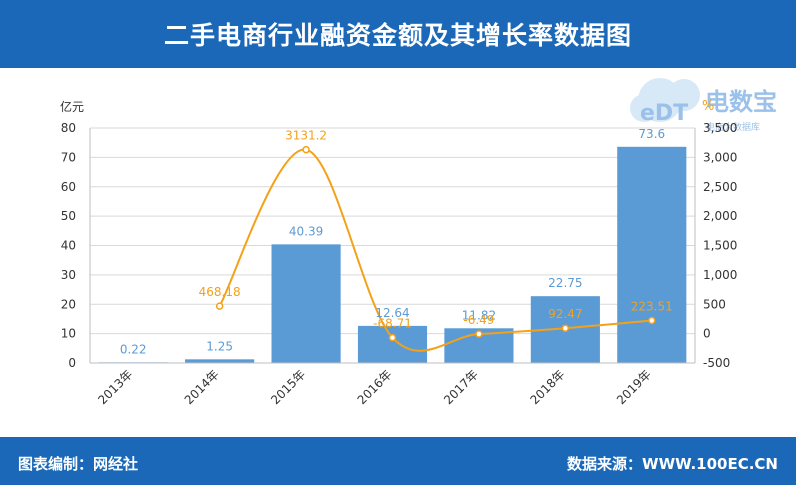  Describe the element at coordinates (68, 275) in the screenshot. I see `y-tick-label: 30` at that location.